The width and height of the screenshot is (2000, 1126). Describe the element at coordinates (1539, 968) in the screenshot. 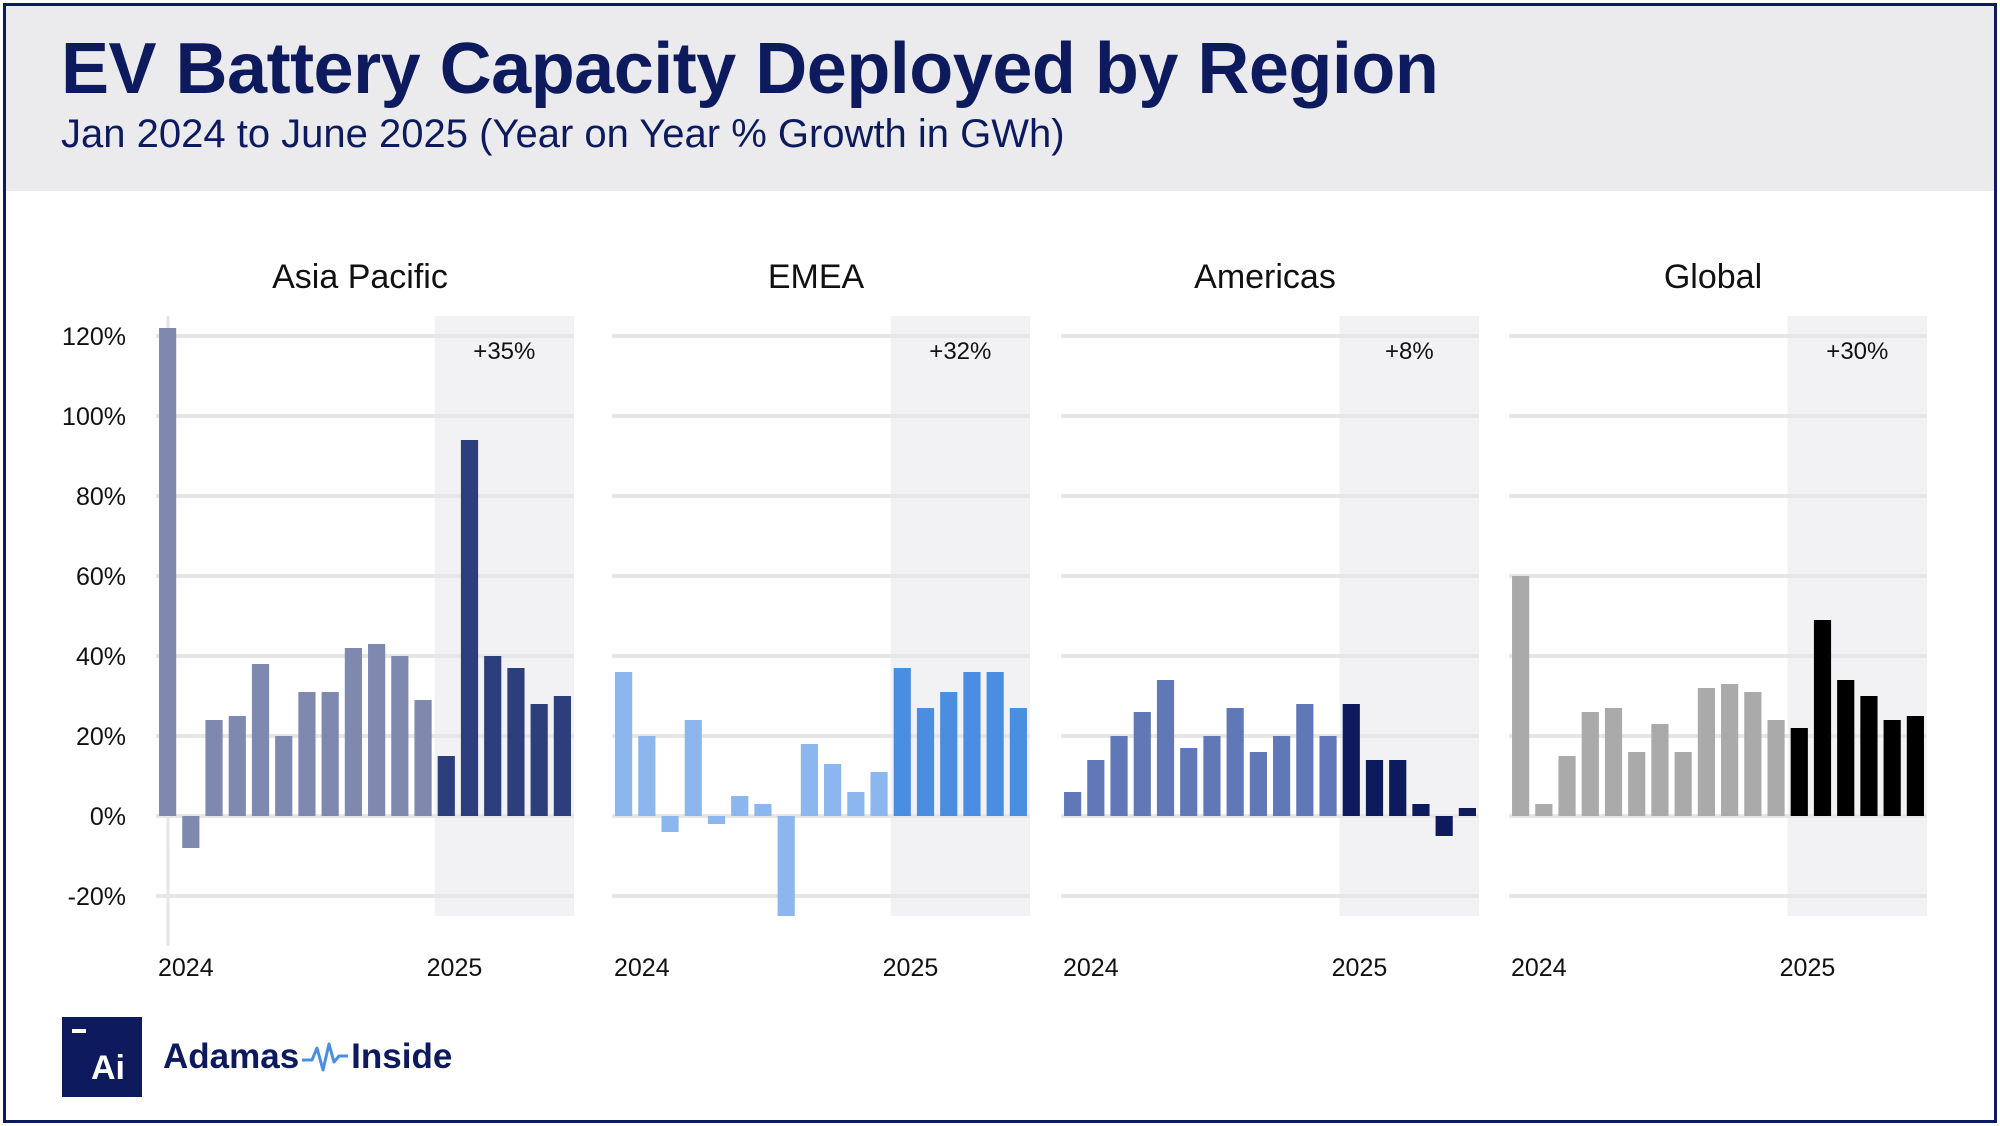

I see `x-label-2024-global: 2024` at that location.